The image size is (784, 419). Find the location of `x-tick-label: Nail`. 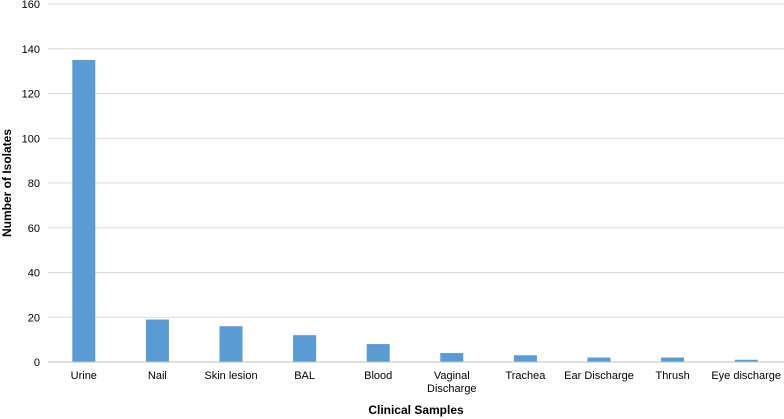

x-tick-label: Nail is located at coordinates (157, 376).